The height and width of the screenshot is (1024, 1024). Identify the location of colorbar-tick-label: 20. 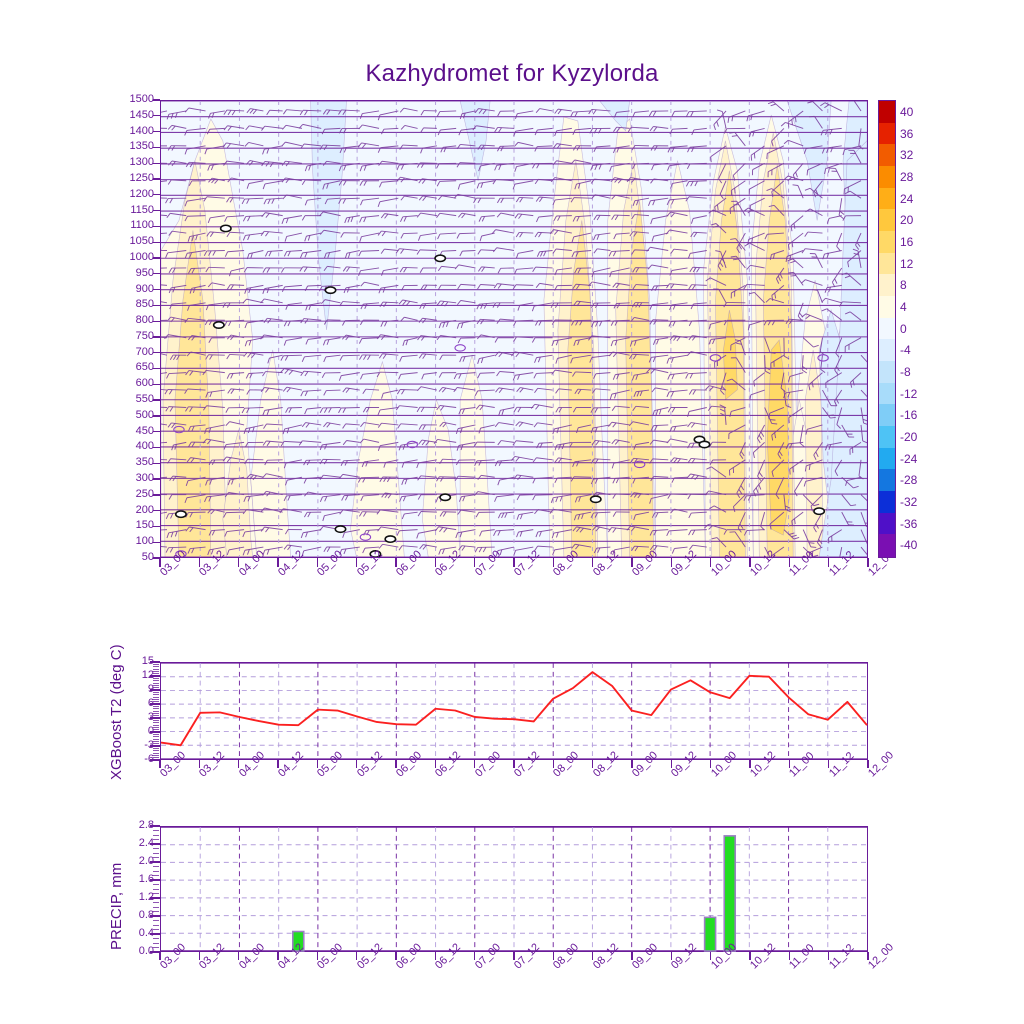
(907, 220).